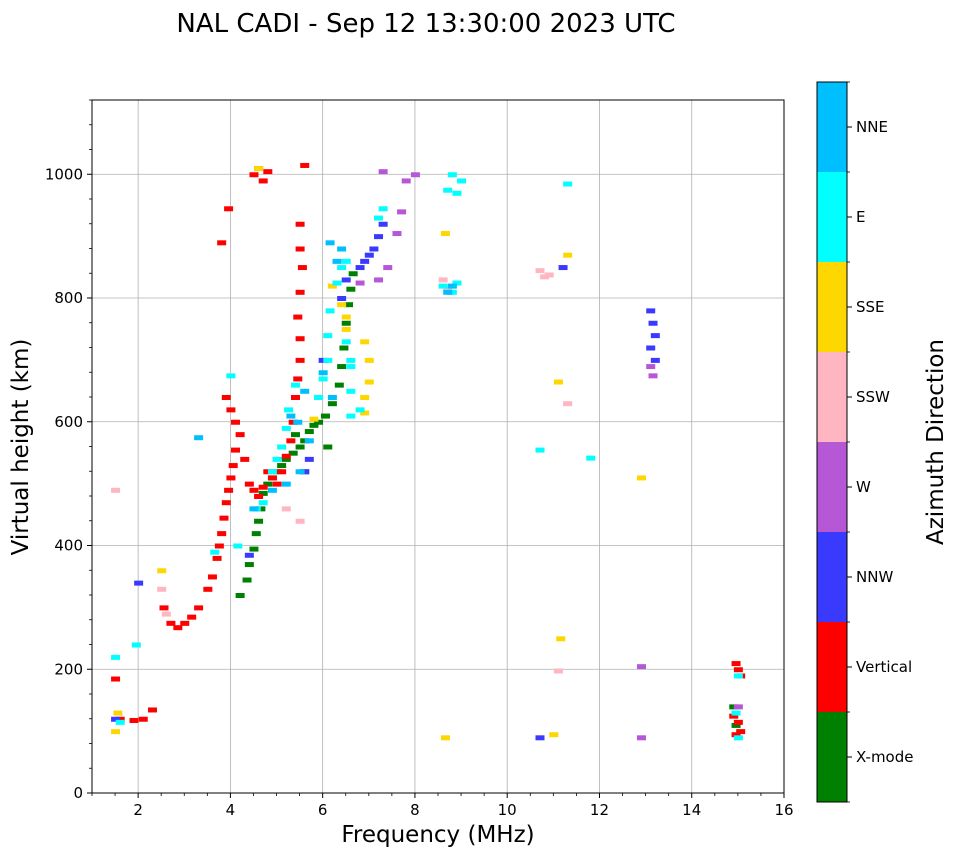 This screenshot has height=857, width=958. Describe the element at coordinates (507, 810) in the screenshot. I see `x-tick-label: 10` at that location.